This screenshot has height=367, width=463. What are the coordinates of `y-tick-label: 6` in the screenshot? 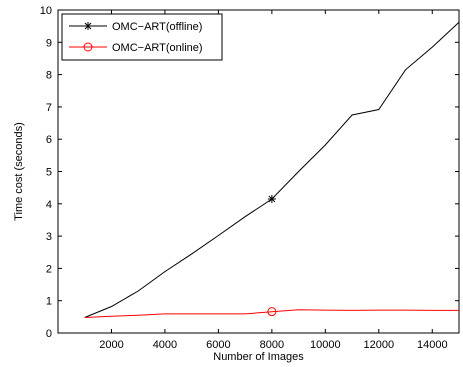 It's located at (49, 140).